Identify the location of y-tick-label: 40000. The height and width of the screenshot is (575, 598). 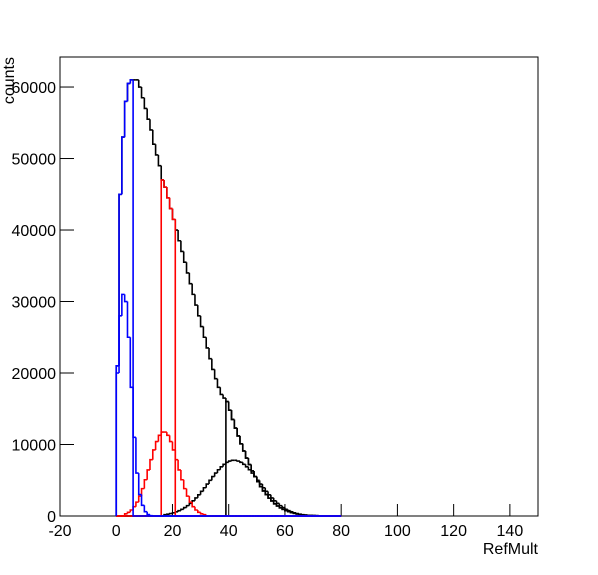
(34, 231).